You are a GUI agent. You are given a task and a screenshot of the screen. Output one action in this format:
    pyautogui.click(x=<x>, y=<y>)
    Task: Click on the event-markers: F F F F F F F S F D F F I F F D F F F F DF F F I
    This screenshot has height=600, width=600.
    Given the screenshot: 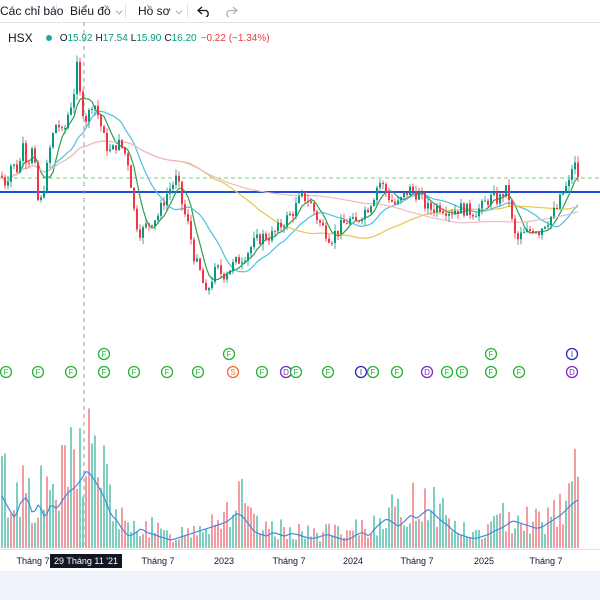 What is the action you would take?
    pyautogui.click(x=289, y=363)
    